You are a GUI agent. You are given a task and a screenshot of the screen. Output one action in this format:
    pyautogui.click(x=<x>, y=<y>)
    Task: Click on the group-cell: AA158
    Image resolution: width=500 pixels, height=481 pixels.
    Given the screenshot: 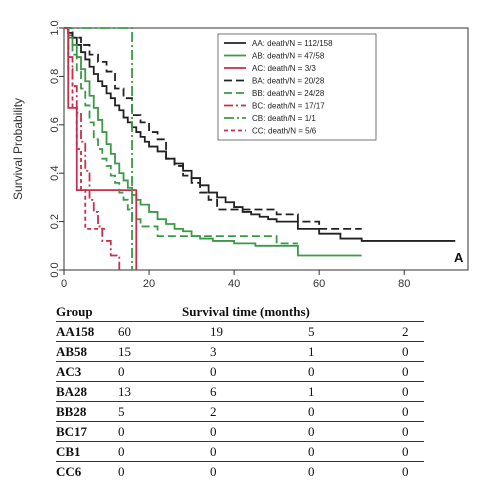 What is the action you would take?
    pyautogui.click(x=87, y=332)
    